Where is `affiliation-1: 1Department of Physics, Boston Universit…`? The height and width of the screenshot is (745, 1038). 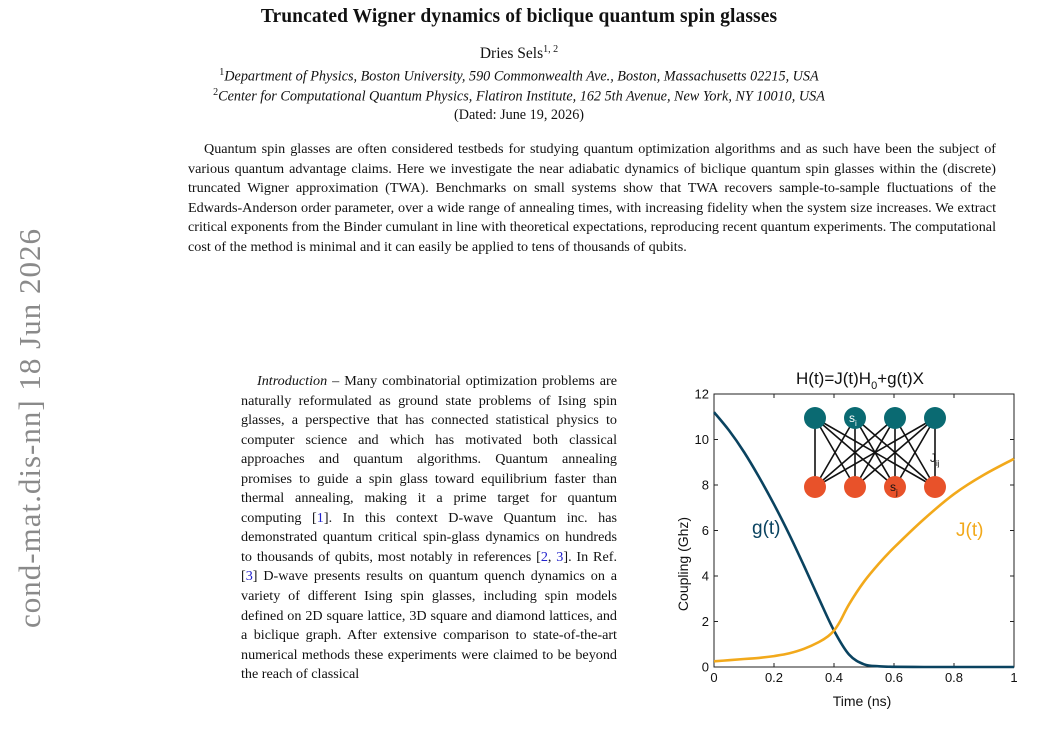 affiliation-1: 1Department of Physics, Boston Universit… is located at coordinates (519, 76).